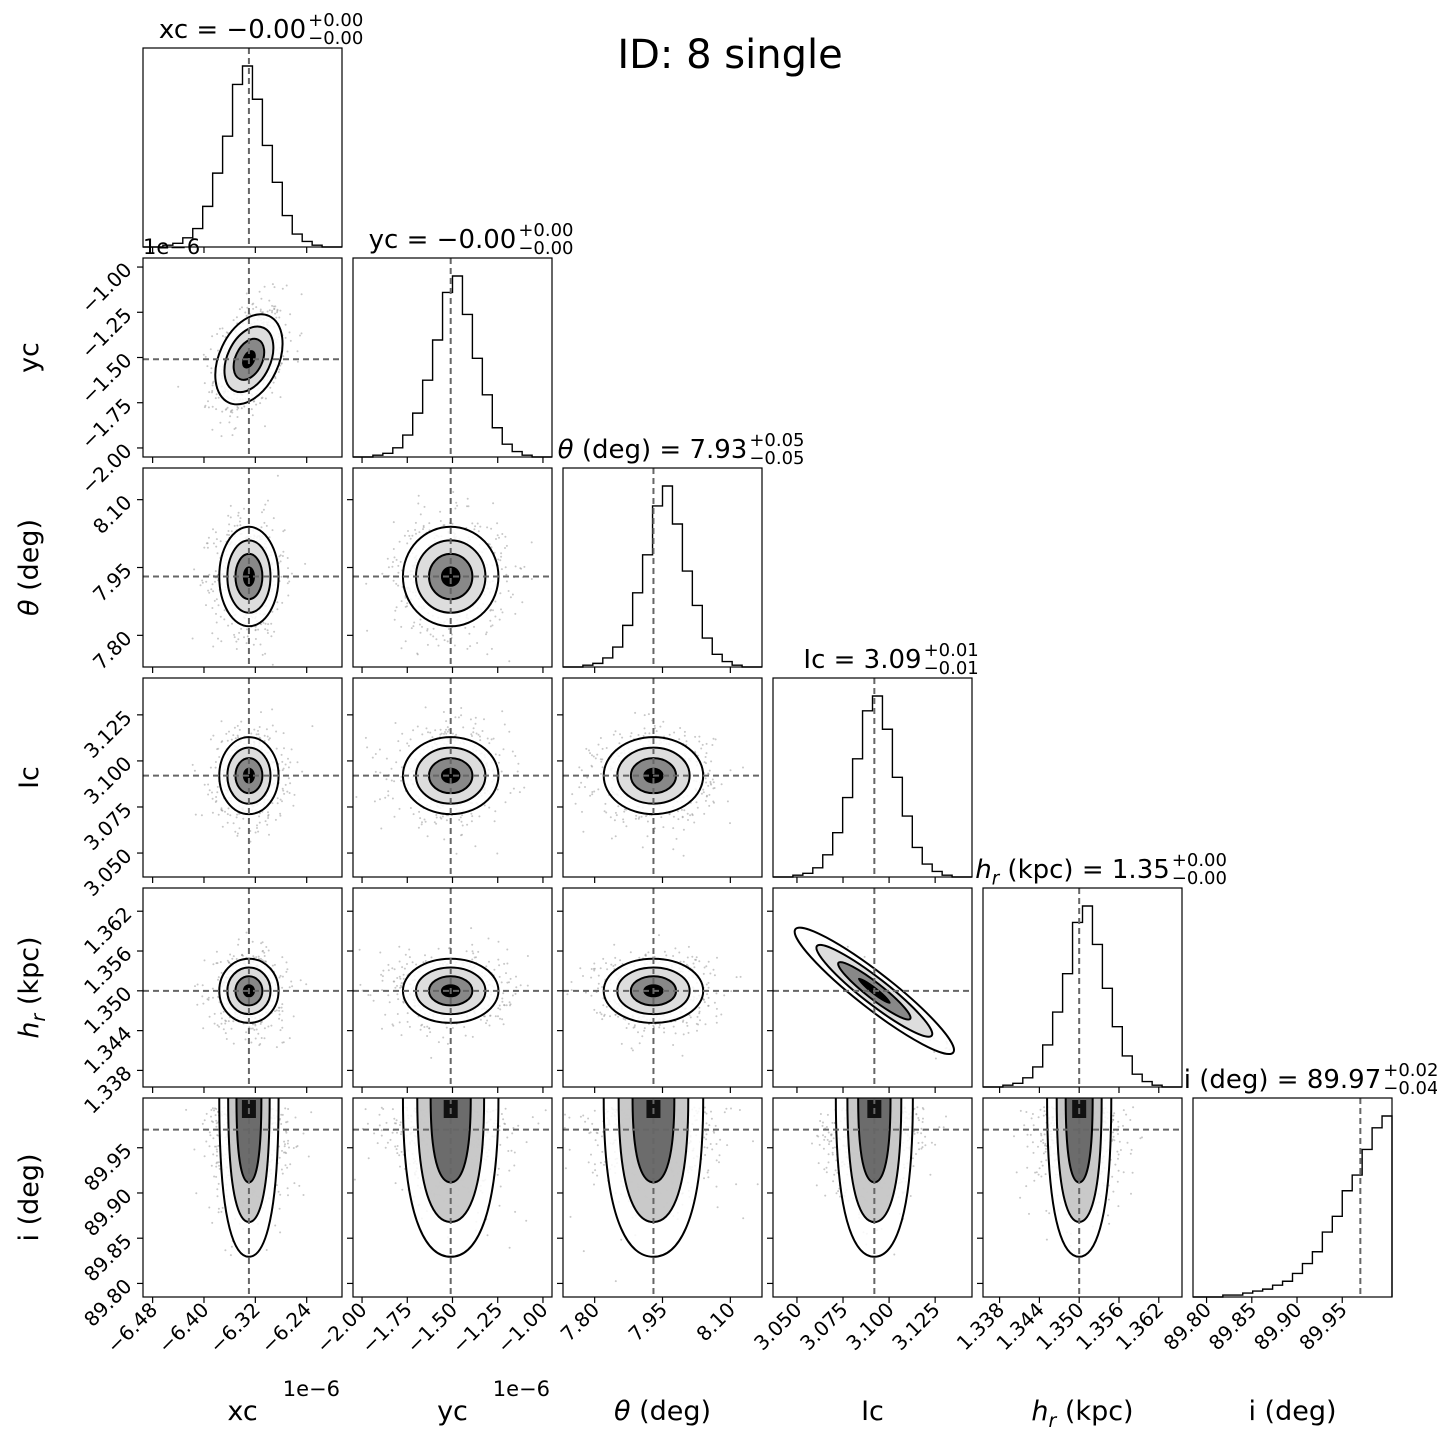 The image size is (1437, 1439). What do you see at coordinates (112, 650) in the screenshot?
I see `y-tick-label: 7.80` at bounding box center [112, 650].